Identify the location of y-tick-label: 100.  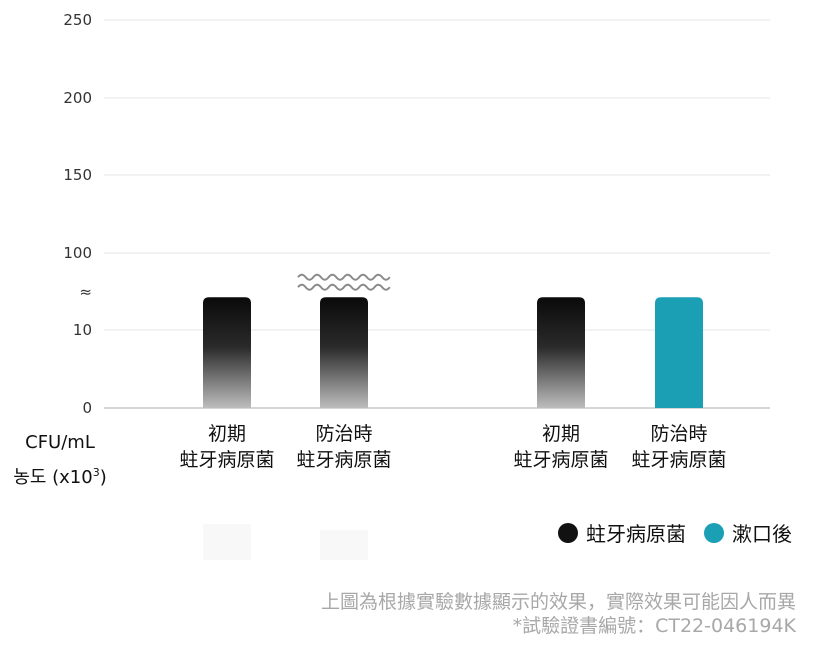
(77, 253).